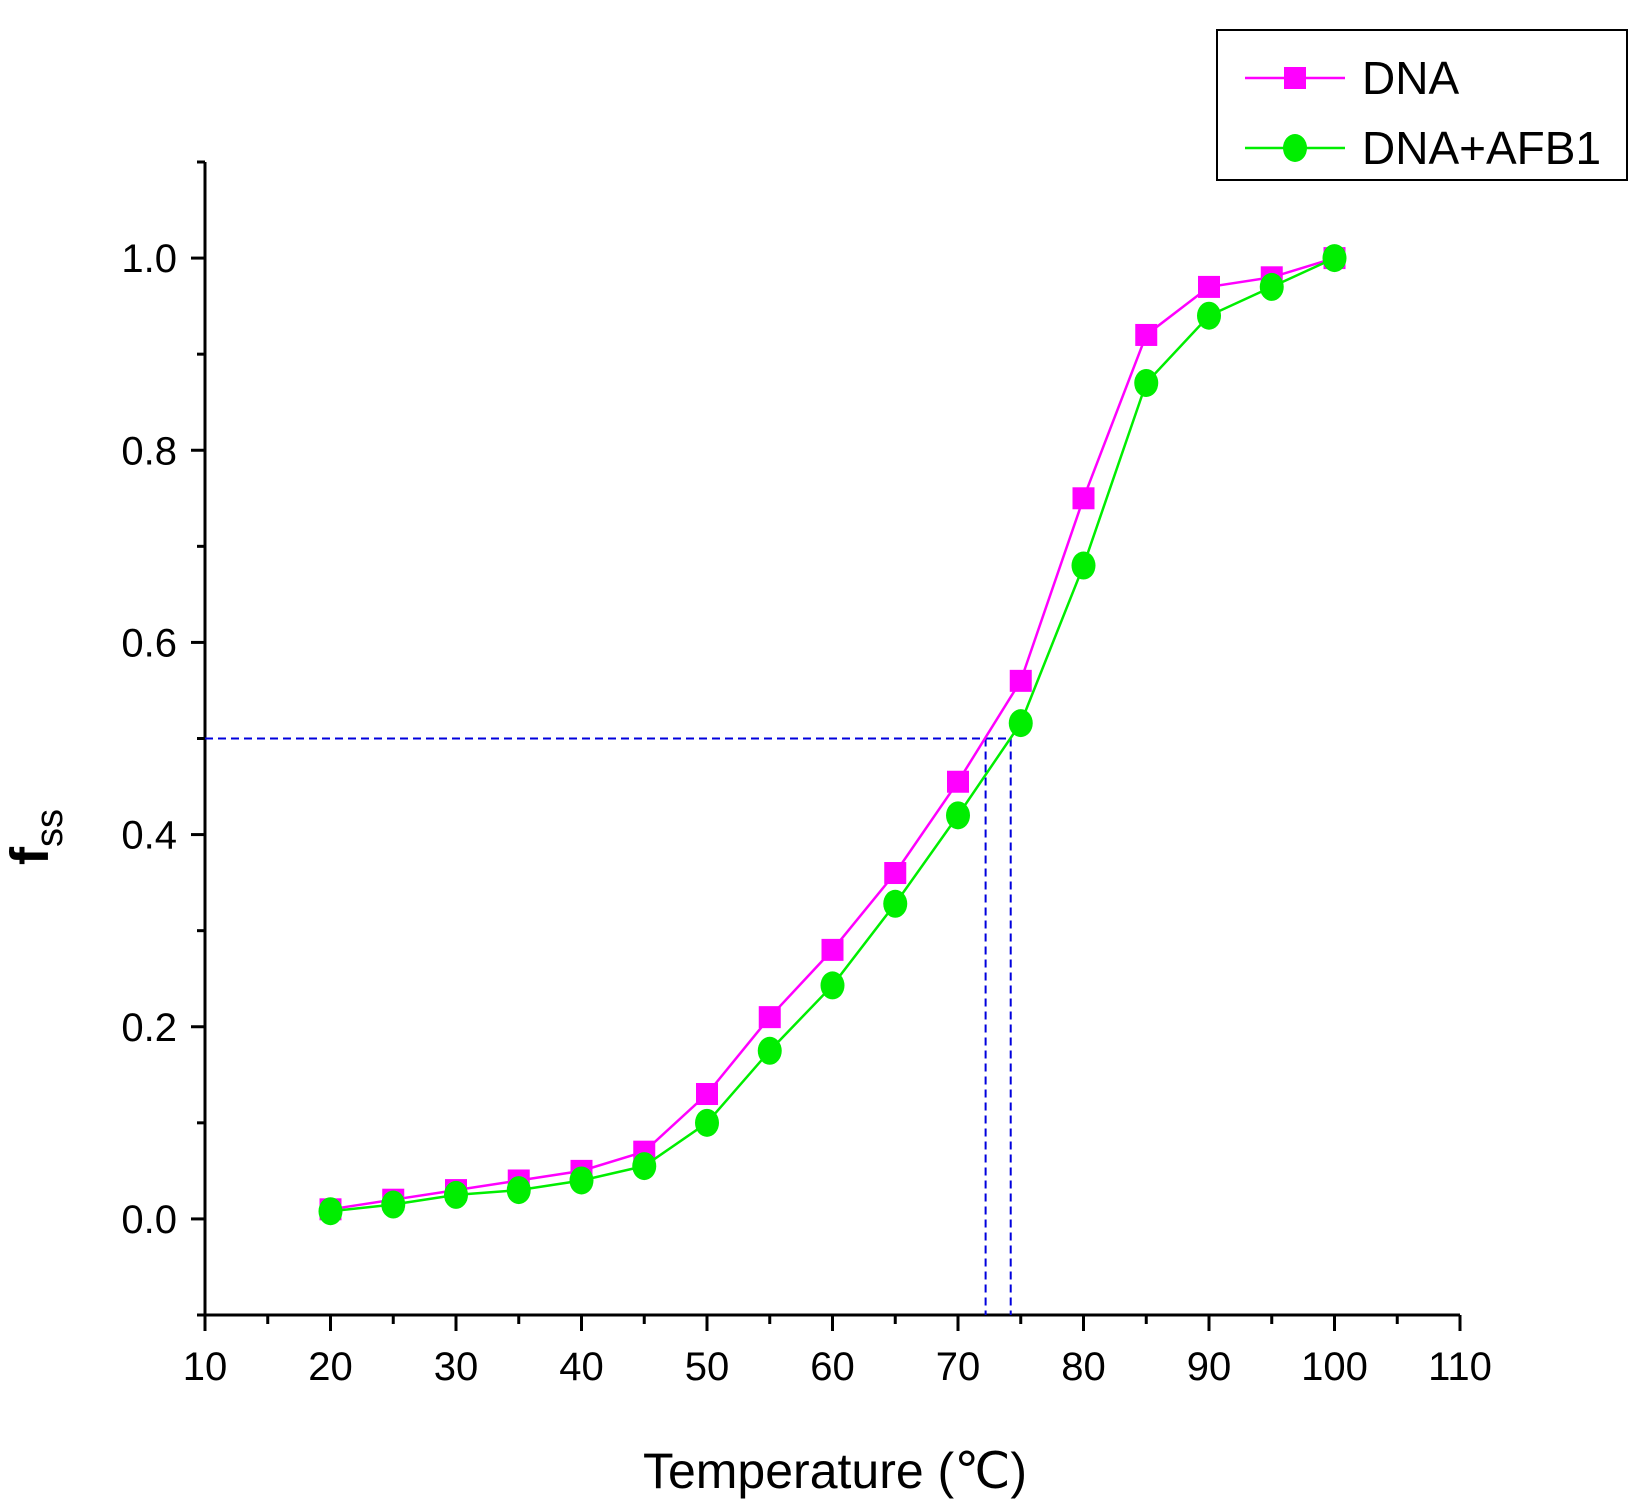  I want to click on legend: DNA DNA+AFB1, so click(1422, 105).